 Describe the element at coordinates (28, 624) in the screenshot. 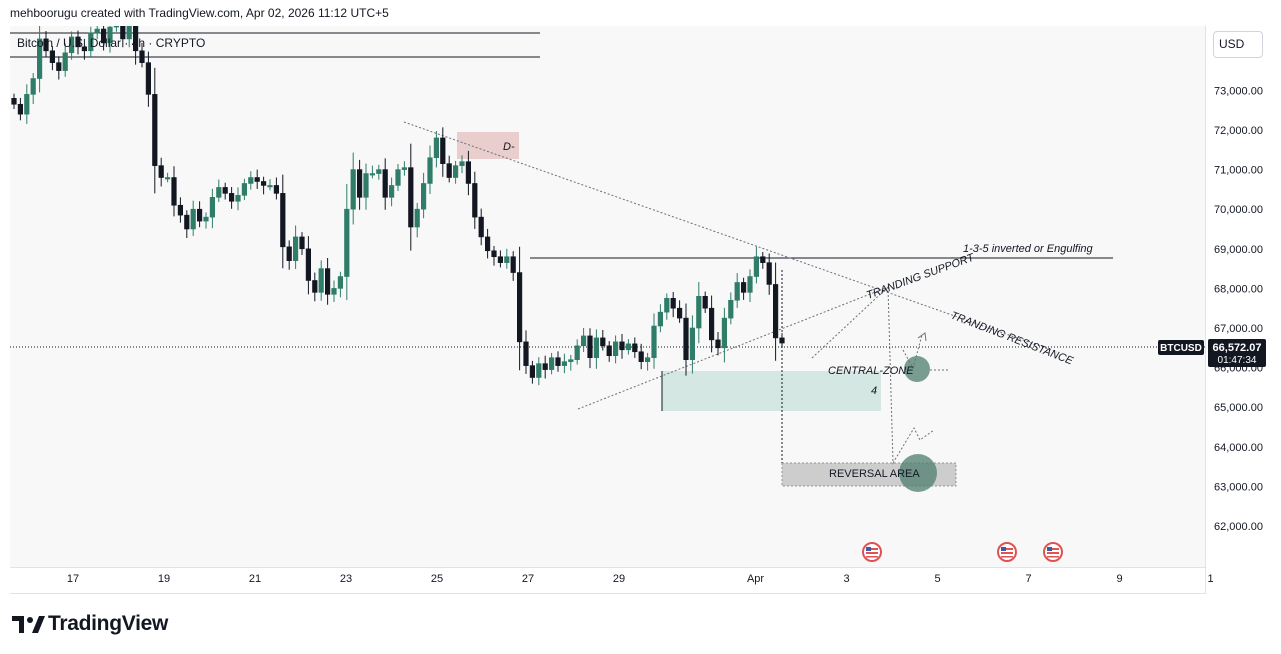

I see `tradingview-logo-icon` at that location.